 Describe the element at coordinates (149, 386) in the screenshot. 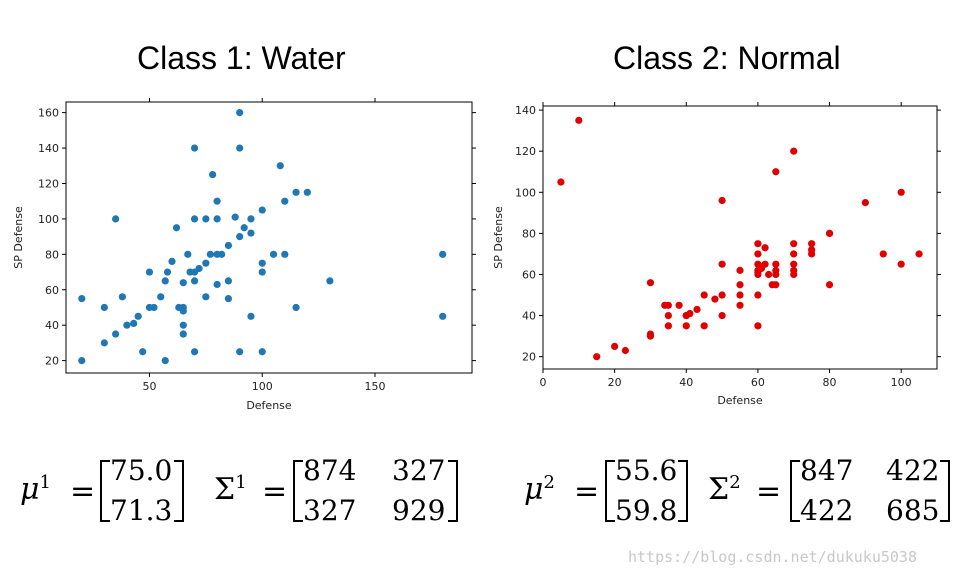

I see `x-tick-label: 50` at that location.